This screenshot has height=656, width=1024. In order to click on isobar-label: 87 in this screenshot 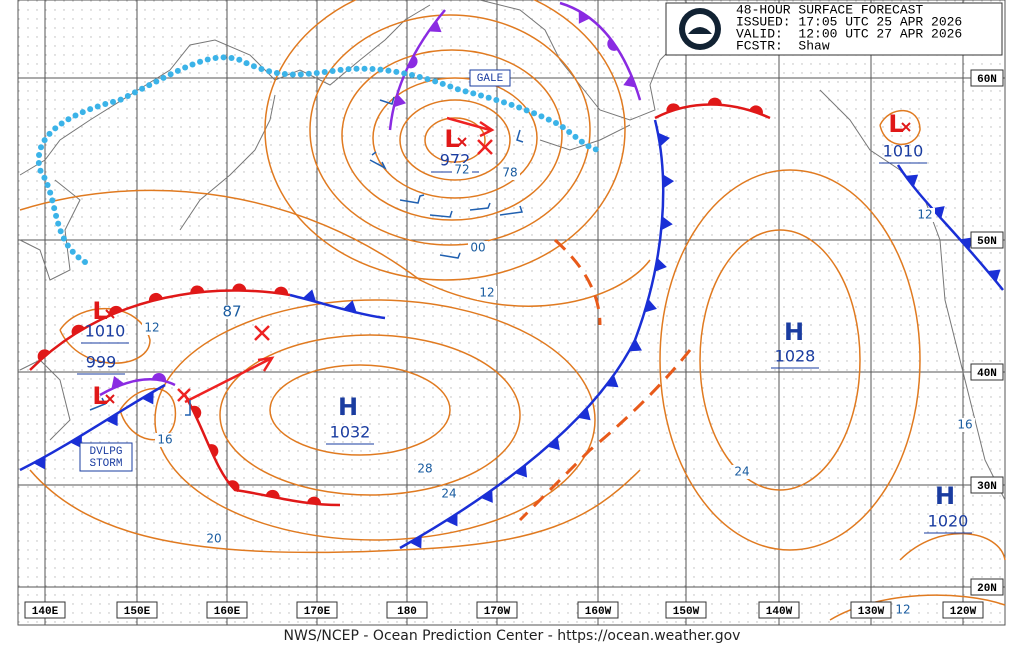, I will do `click(231, 312)`.